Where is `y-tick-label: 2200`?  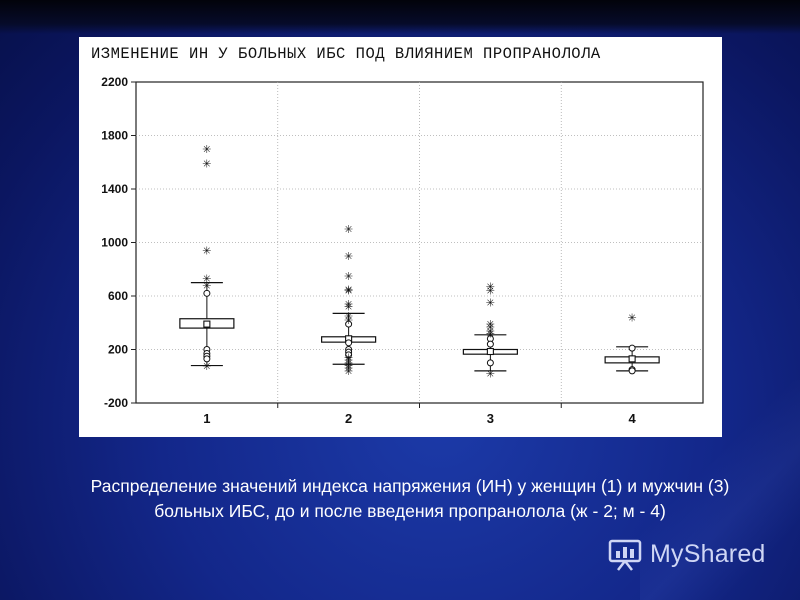
y-tick-label: 2200 is located at coordinates (114, 82).